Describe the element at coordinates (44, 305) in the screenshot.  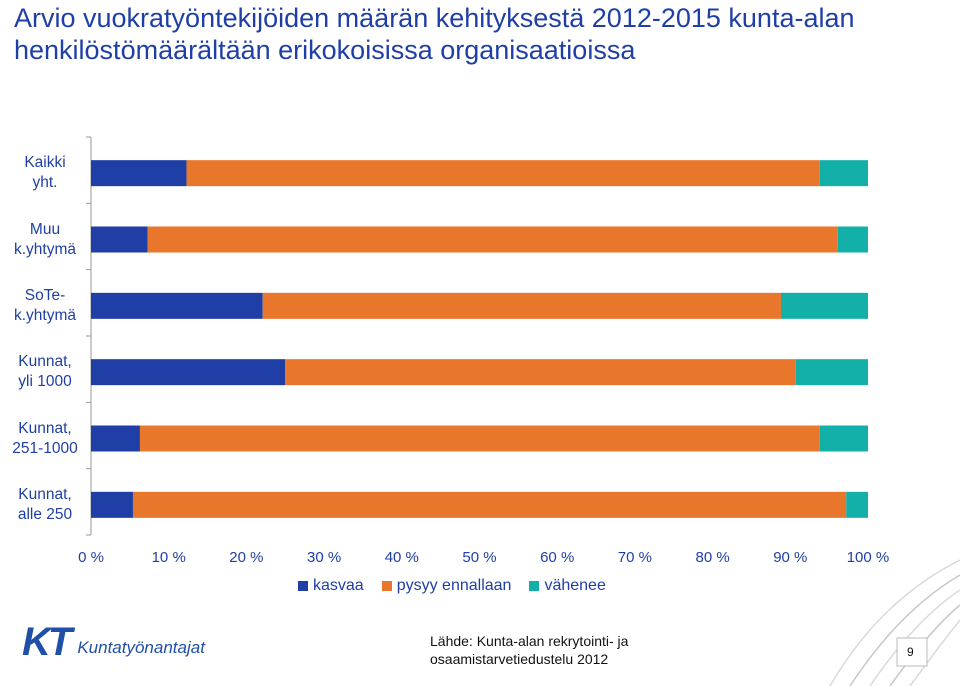
I see `category-label: SoTe-k.yhtymä` at that location.